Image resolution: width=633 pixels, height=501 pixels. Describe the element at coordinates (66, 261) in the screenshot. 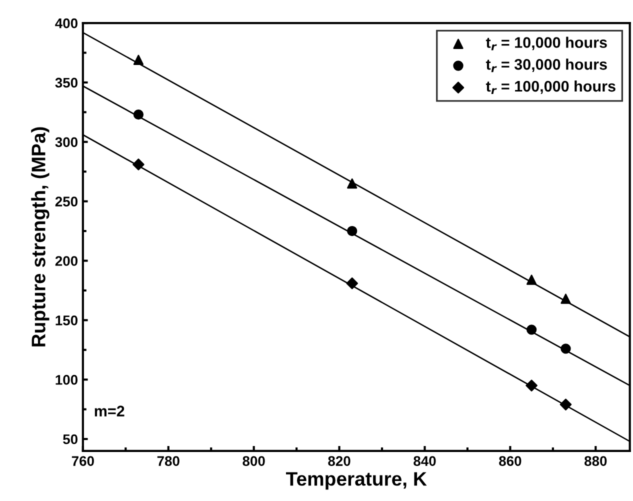

I see `y-tick-label: 200` at that location.